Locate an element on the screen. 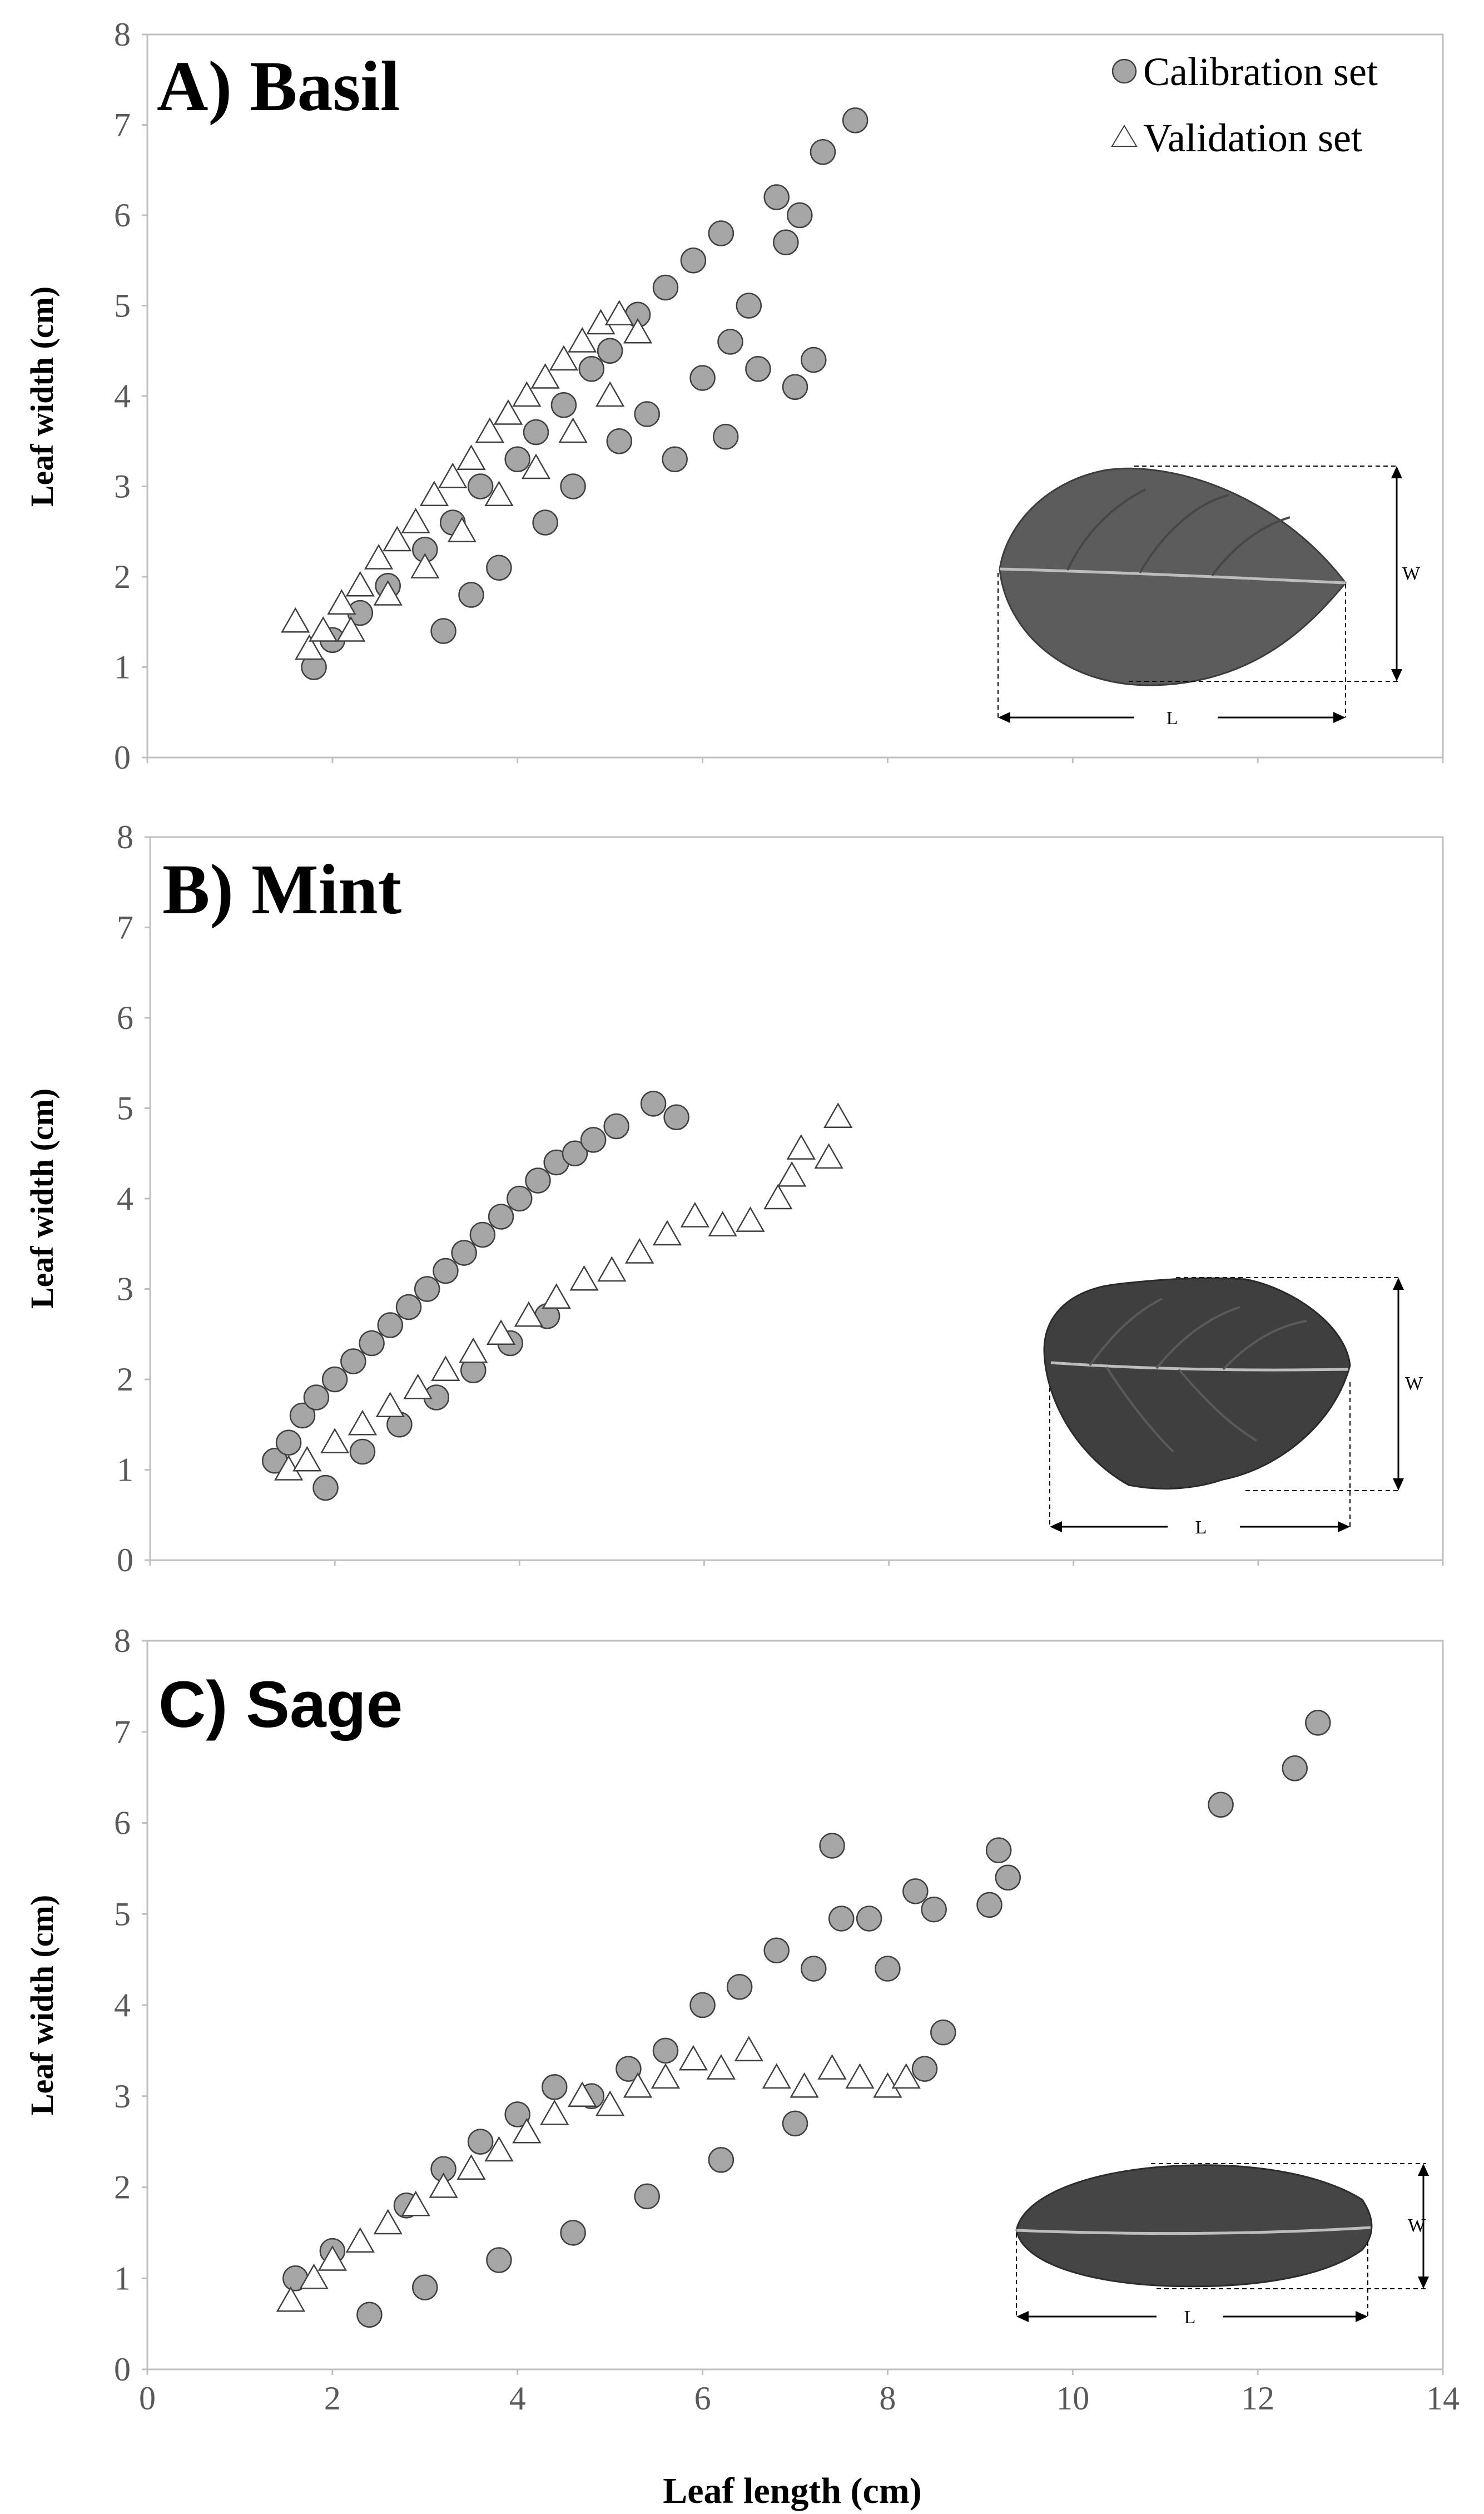 This screenshot has width=1484, height=2514. legend: Calibration set Validation set is located at coordinates (1244, 105).